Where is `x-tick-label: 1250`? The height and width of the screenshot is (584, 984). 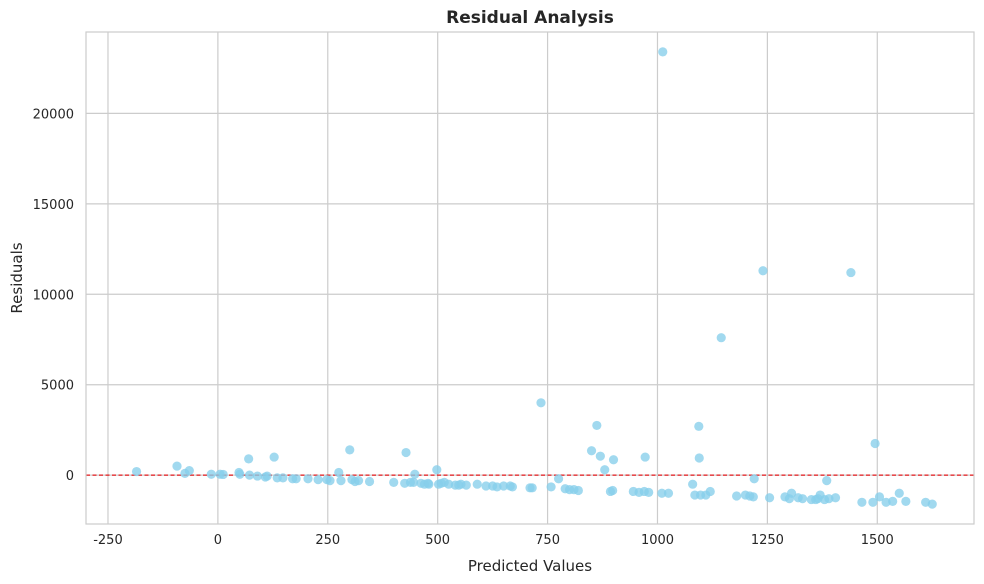 x-tick-label: 1250 is located at coordinates (767, 540).